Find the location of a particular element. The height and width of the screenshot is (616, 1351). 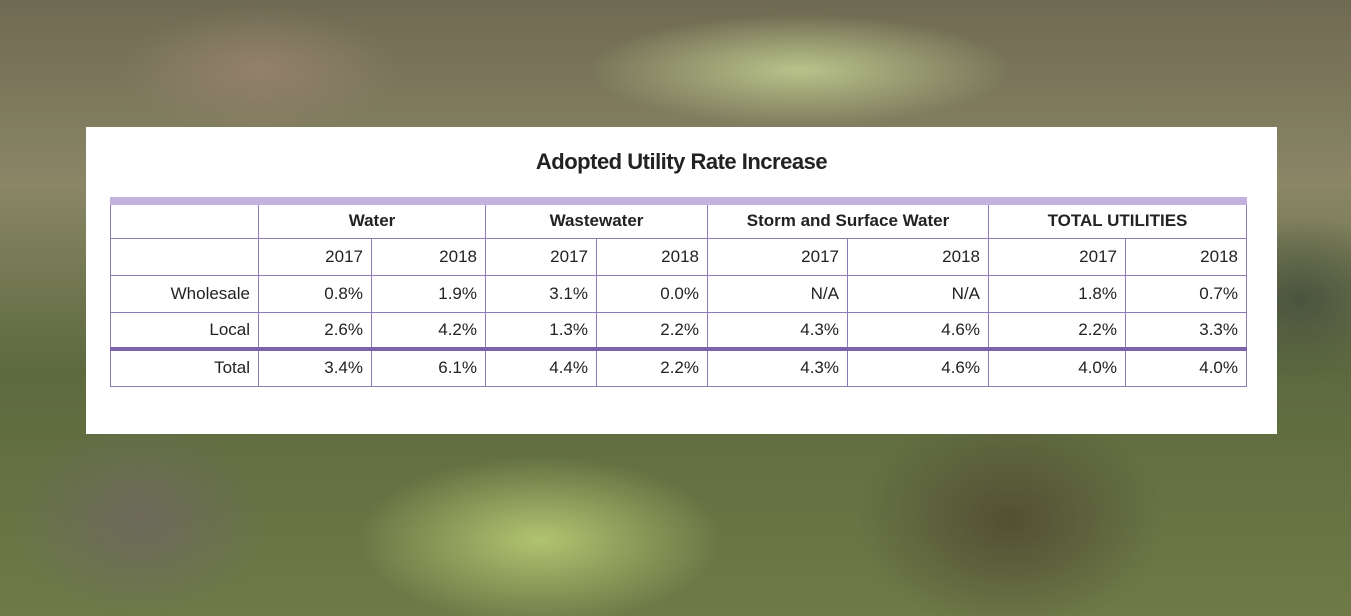

cell: 3.1% is located at coordinates (541, 293).